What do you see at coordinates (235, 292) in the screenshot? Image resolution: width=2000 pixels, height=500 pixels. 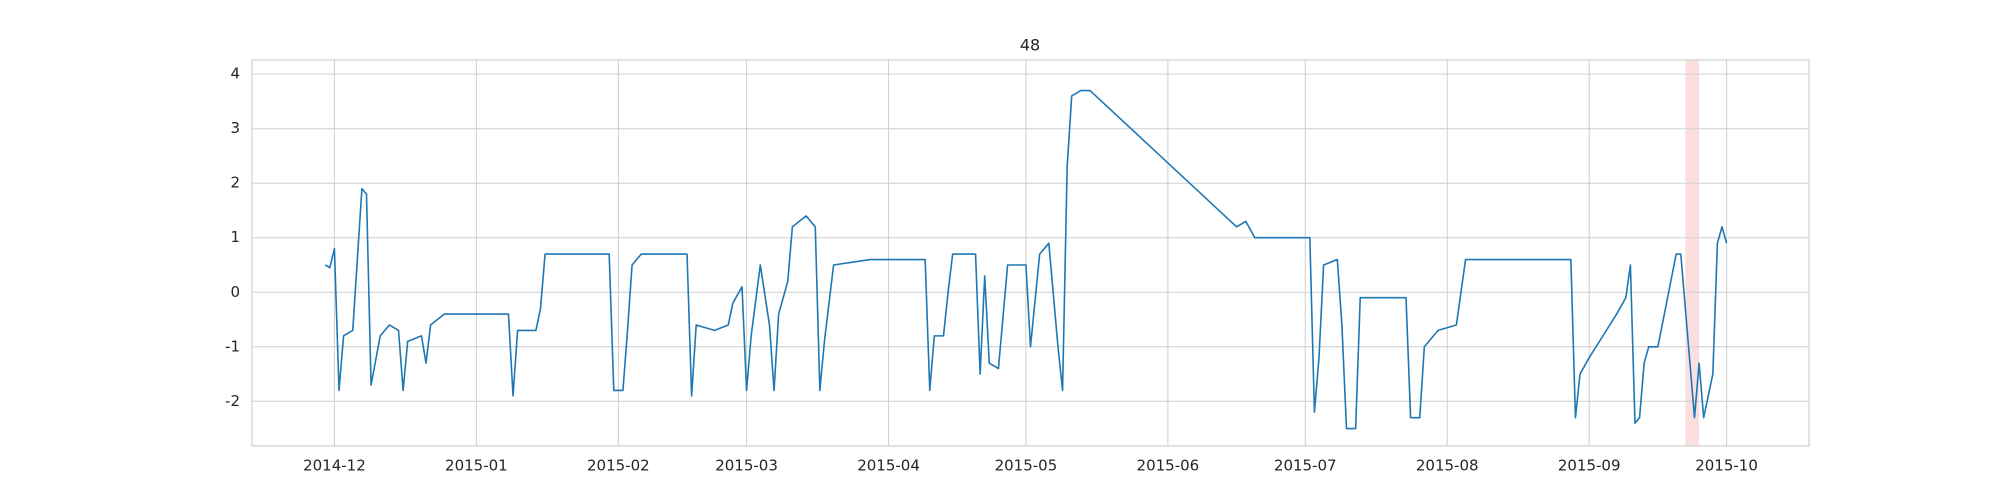 I see `y-tick-label: 0` at bounding box center [235, 292].